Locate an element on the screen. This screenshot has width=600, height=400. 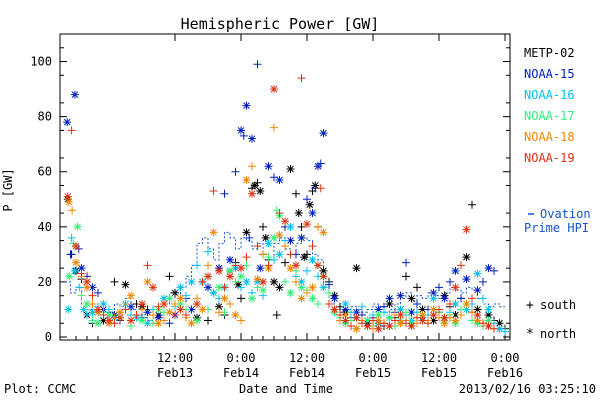
y-tick-label: 60 is located at coordinates (45, 172).